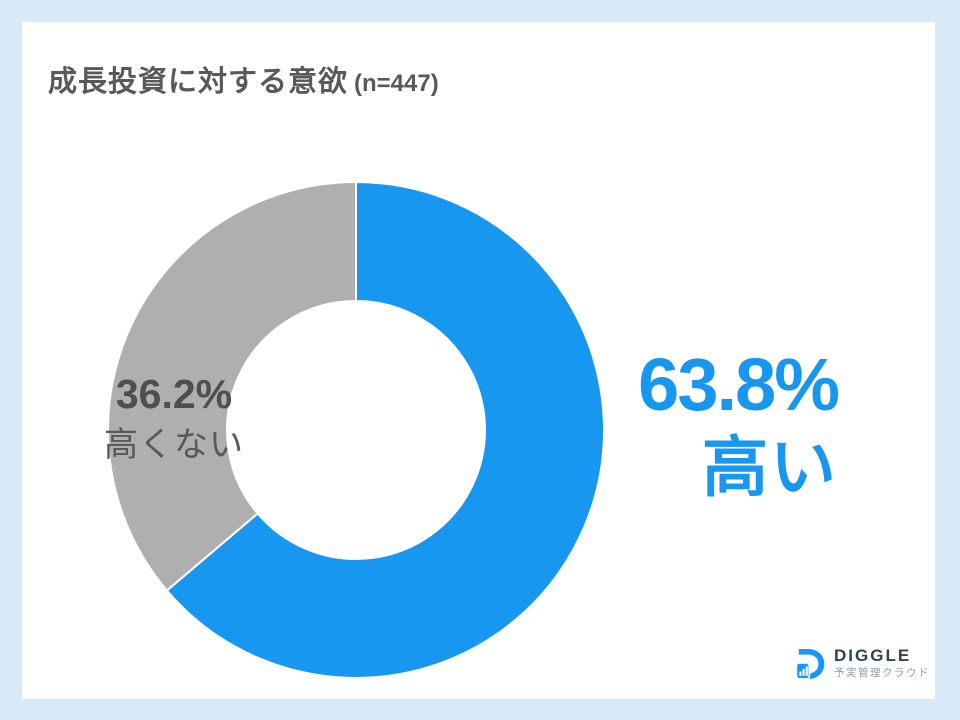  I want to click on slice-value-high: 63.8%, so click(739, 384).